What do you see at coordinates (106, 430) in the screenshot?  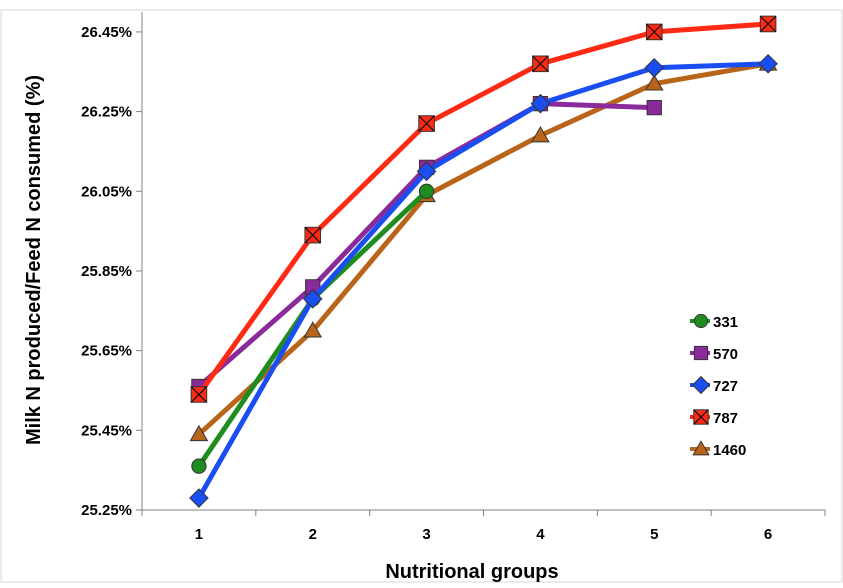 I see `y-tick-label: 25.45%` at bounding box center [106, 430].